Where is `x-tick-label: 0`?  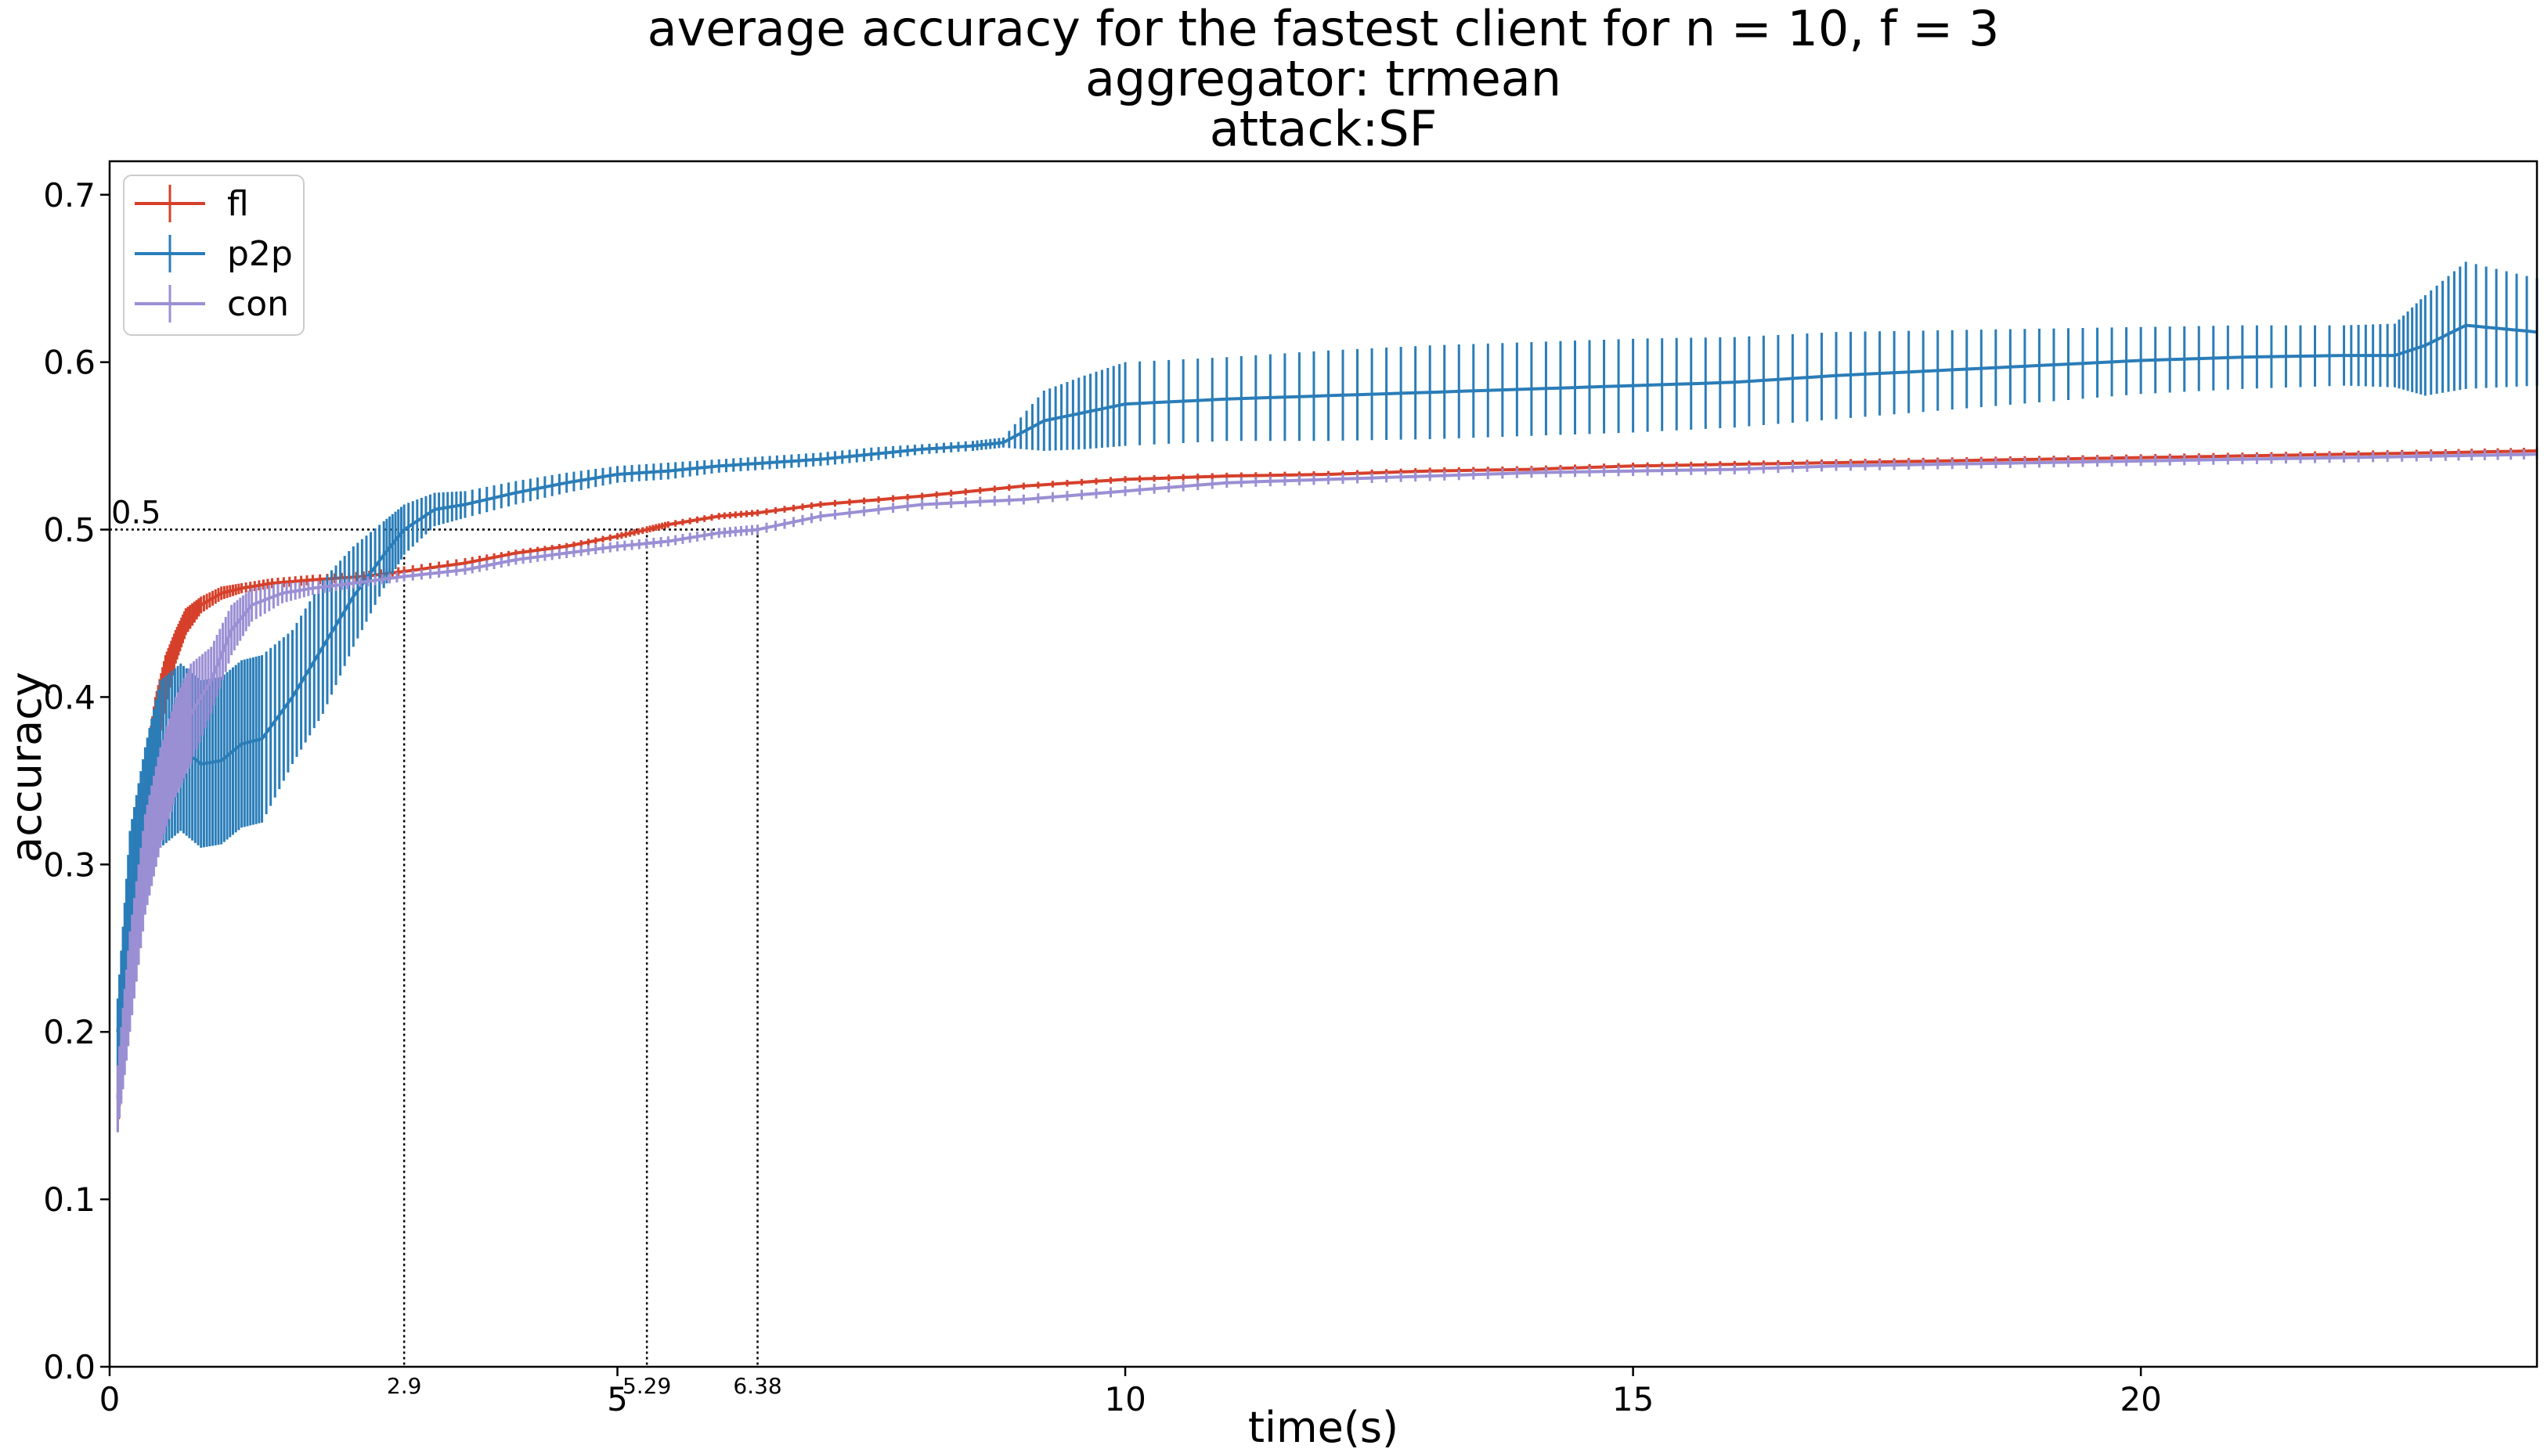 x-tick-label: 0 is located at coordinates (110, 1399).